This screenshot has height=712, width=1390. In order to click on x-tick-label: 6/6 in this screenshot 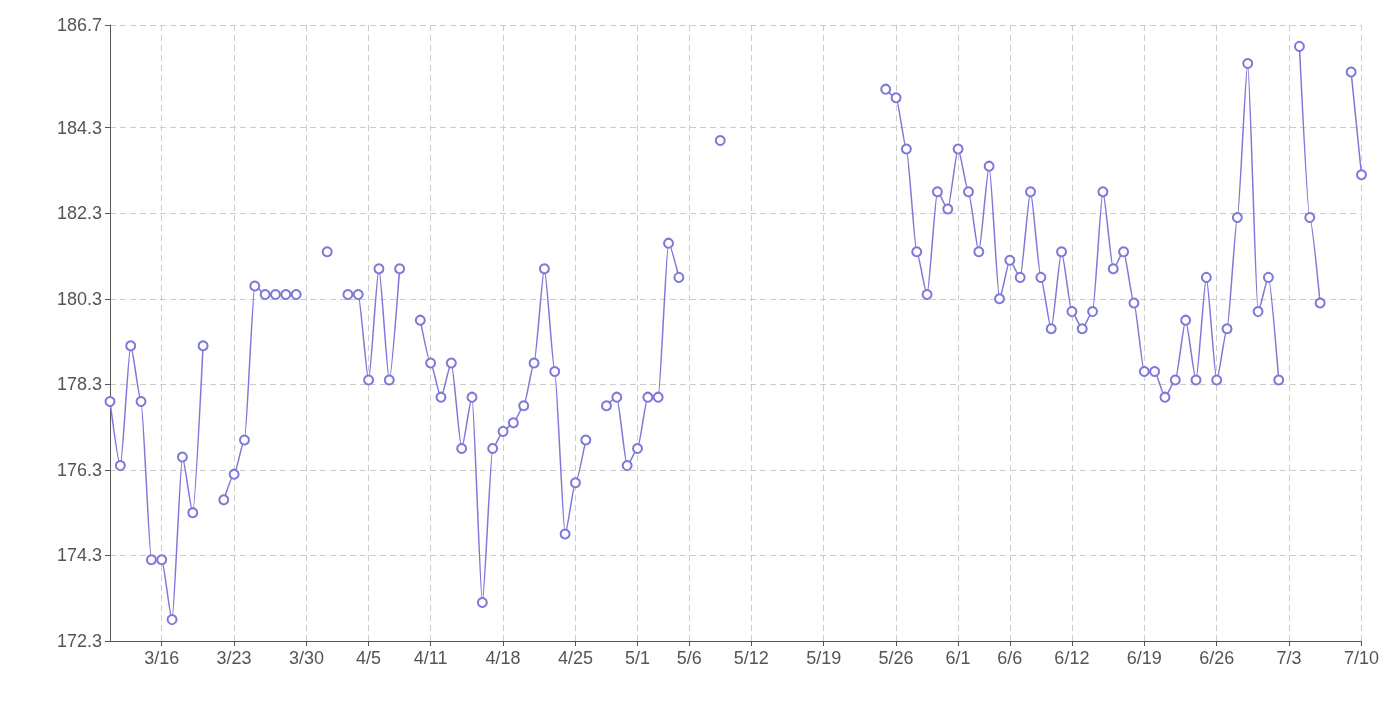, I will do `click(1010, 658)`.